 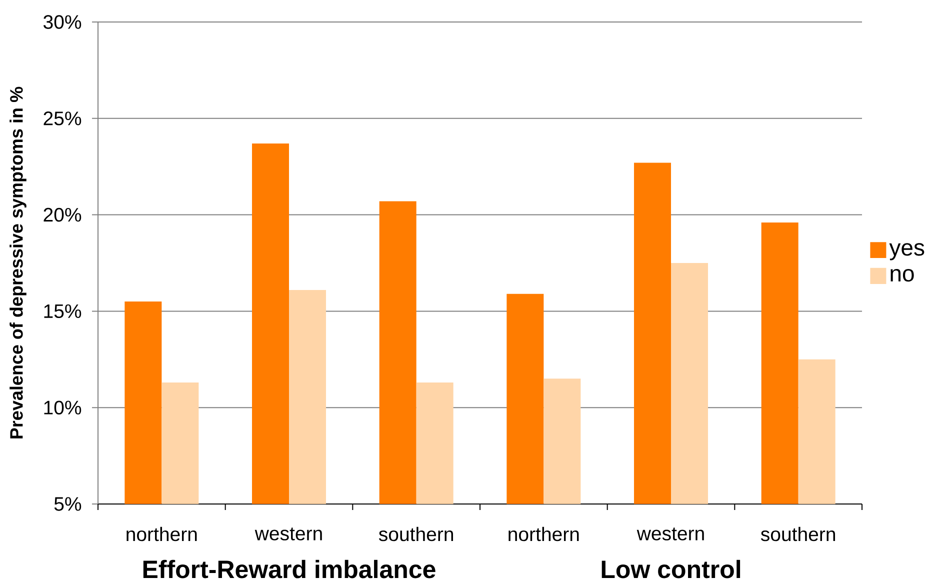 I want to click on legend-label: yes, so click(x=906, y=251).